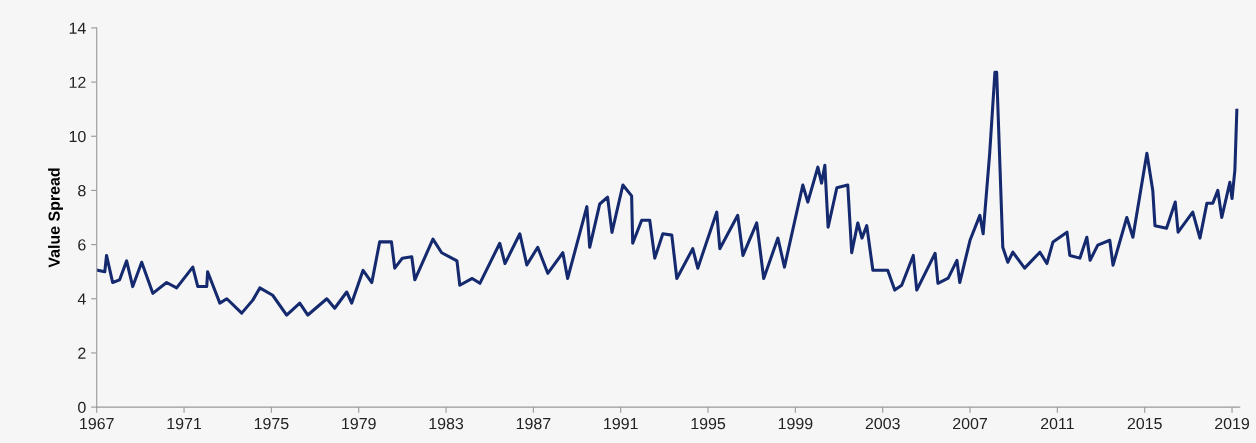 The width and height of the screenshot is (1256, 443). I want to click on x-tick-label: 2019, so click(1232, 423).